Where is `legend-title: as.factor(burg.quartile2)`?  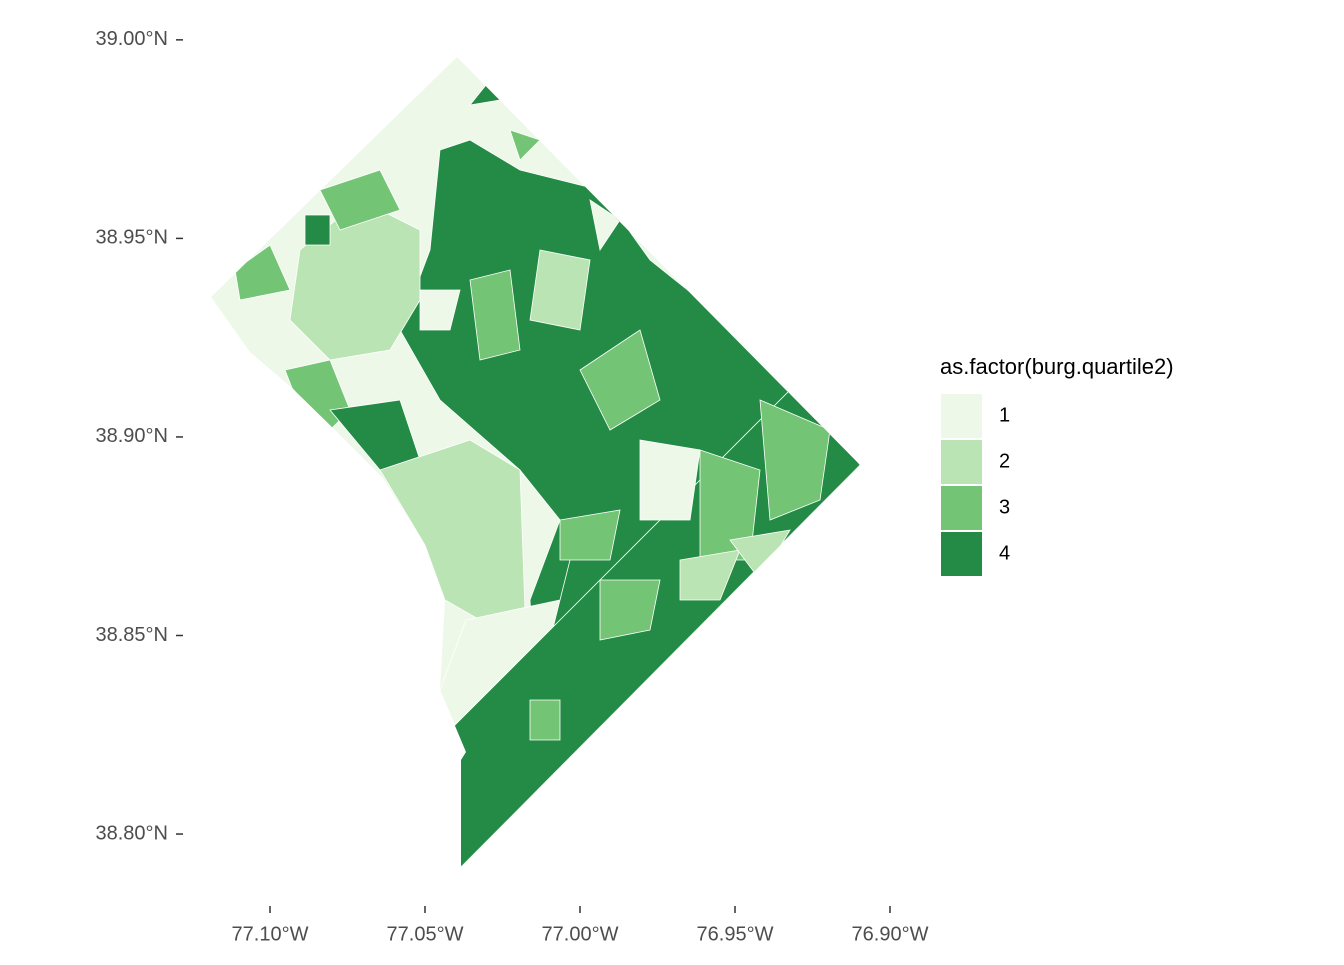 legend-title: as.factor(burg.quartile2) is located at coordinates (1057, 366).